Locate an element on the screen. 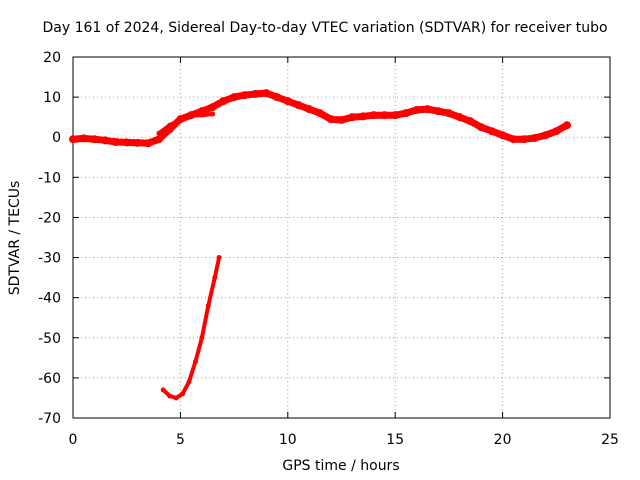 The height and width of the screenshot is (480, 640). y-tick-label: -70 is located at coordinates (49, 419).